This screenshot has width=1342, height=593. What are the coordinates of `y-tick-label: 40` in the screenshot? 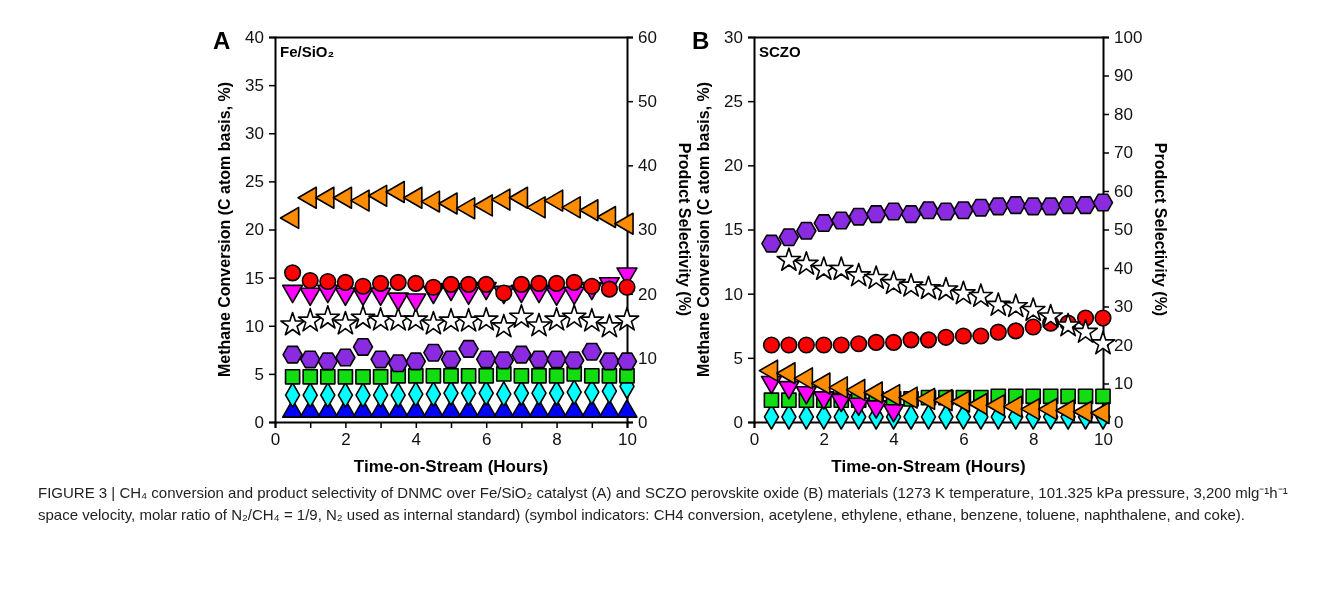 It's located at (254, 37).